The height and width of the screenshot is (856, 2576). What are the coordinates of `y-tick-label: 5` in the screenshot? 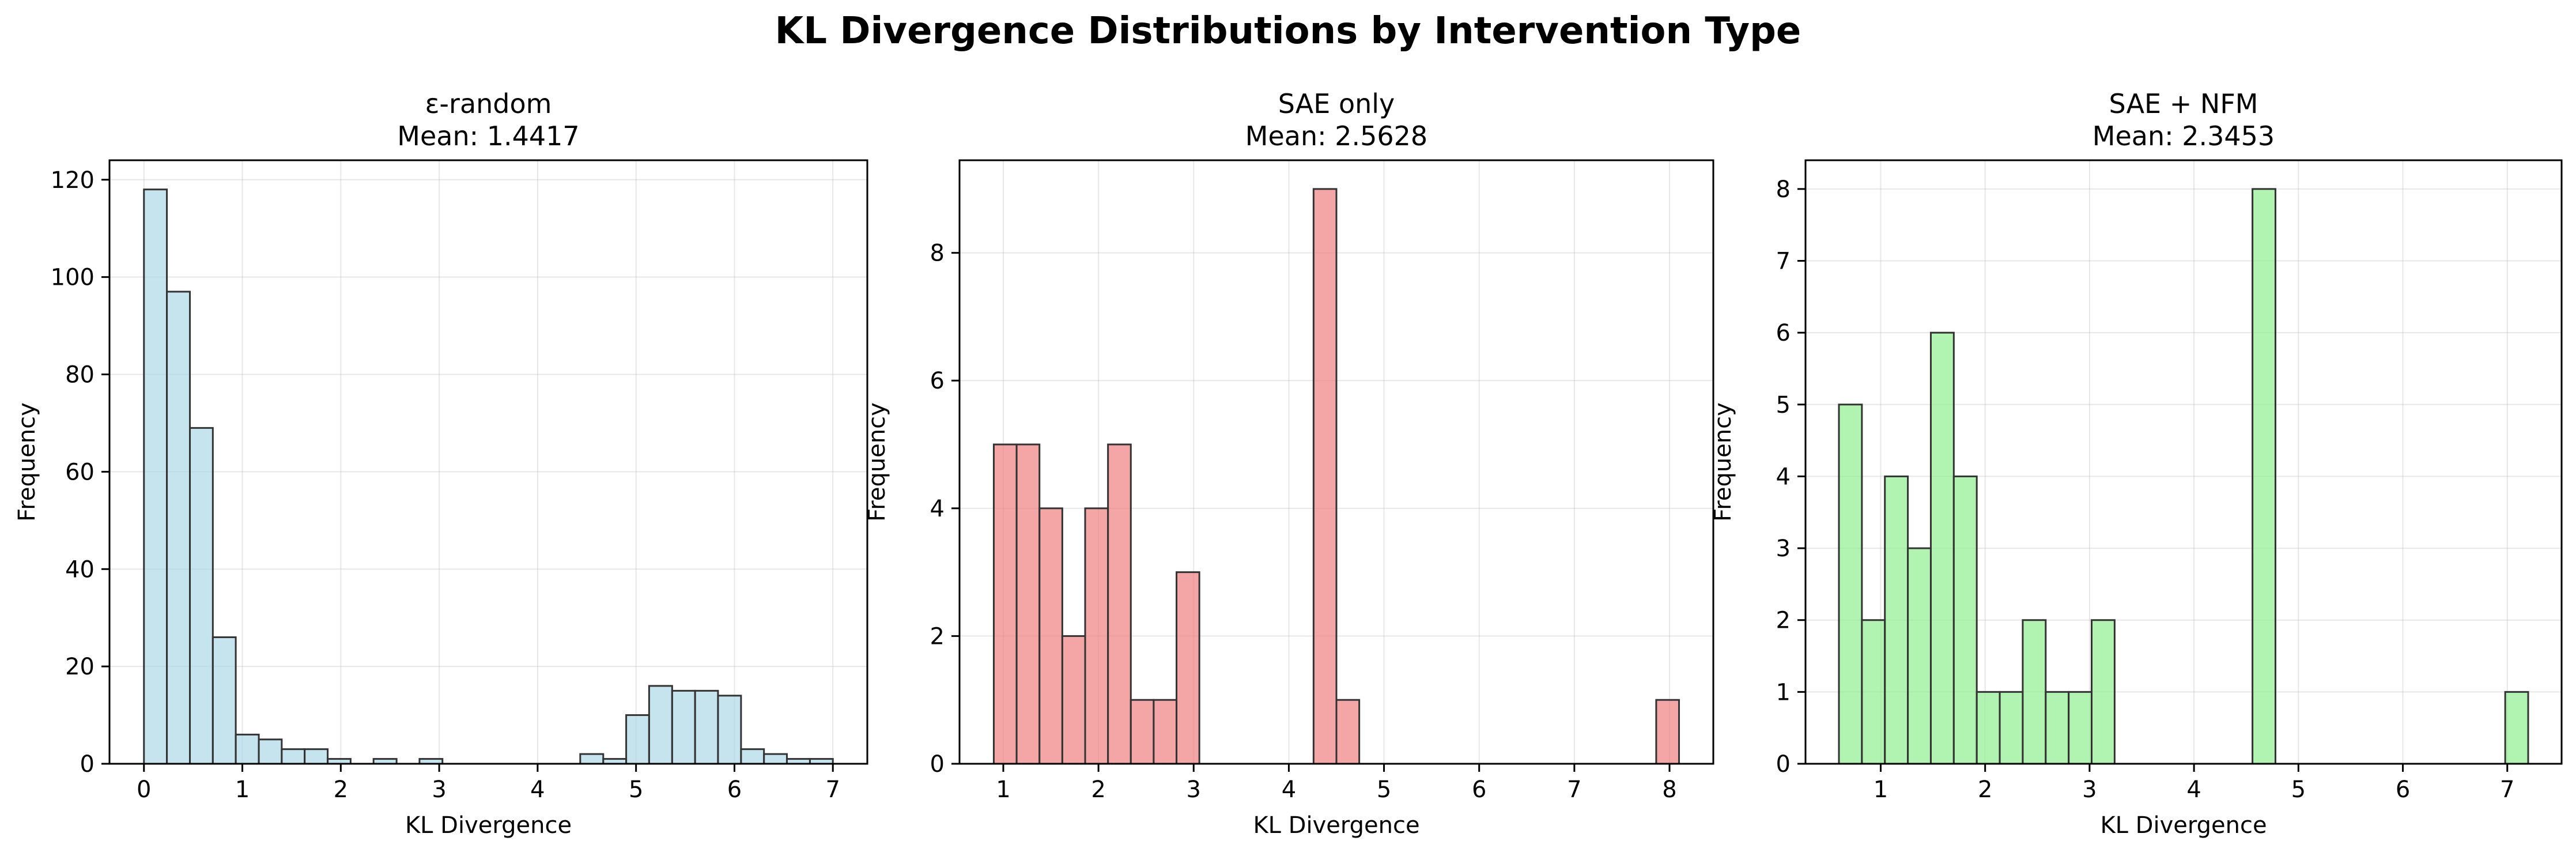 It's located at (1783, 405).